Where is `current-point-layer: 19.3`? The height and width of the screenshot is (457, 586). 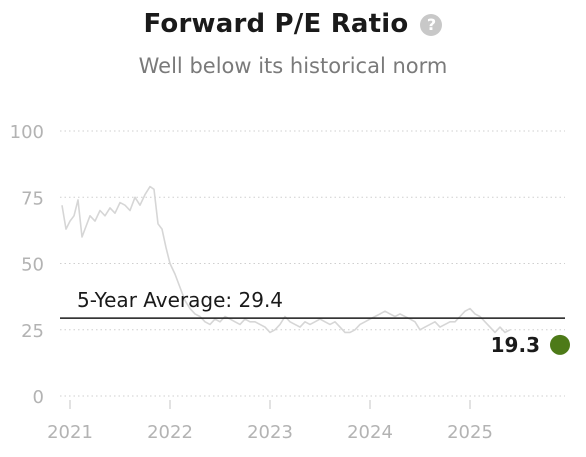 current-point-layer: 19.3 is located at coordinates (530, 345).